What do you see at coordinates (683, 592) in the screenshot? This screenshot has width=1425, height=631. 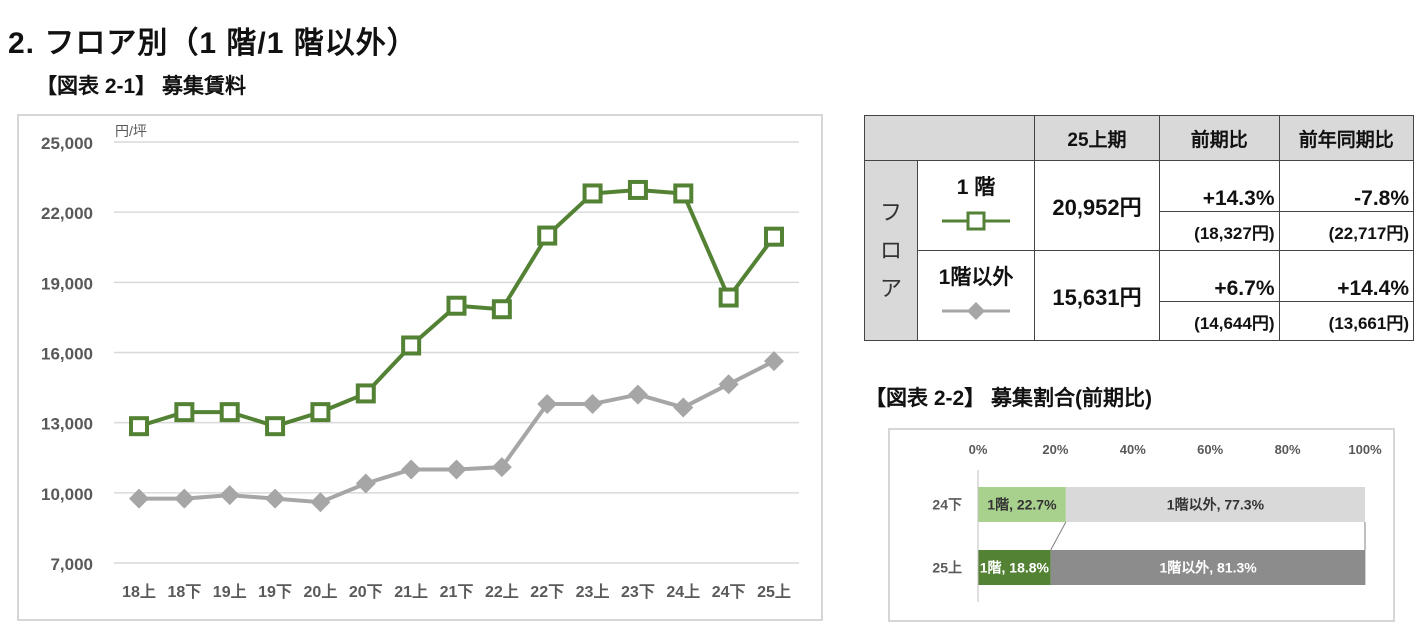 I see `x-tick-label: 24上` at bounding box center [683, 592].